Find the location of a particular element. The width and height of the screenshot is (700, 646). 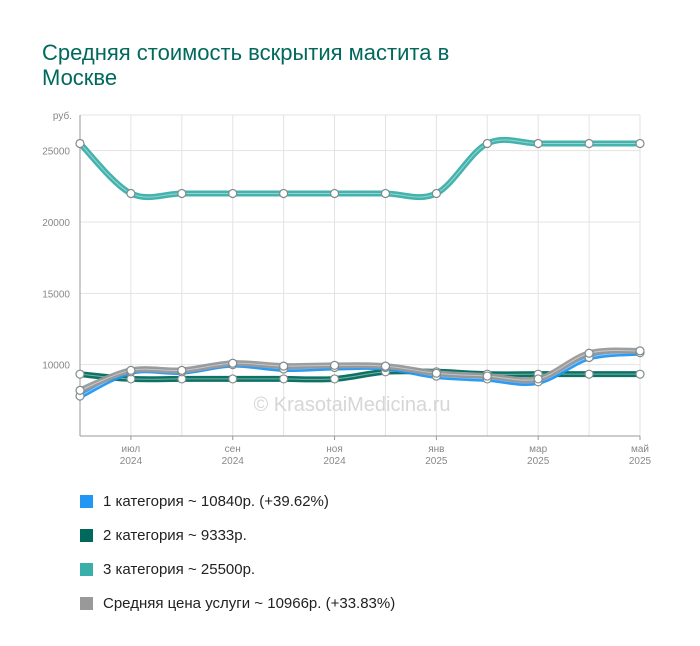

y-tick-label: 25000 is located at coordinates (56, 152).